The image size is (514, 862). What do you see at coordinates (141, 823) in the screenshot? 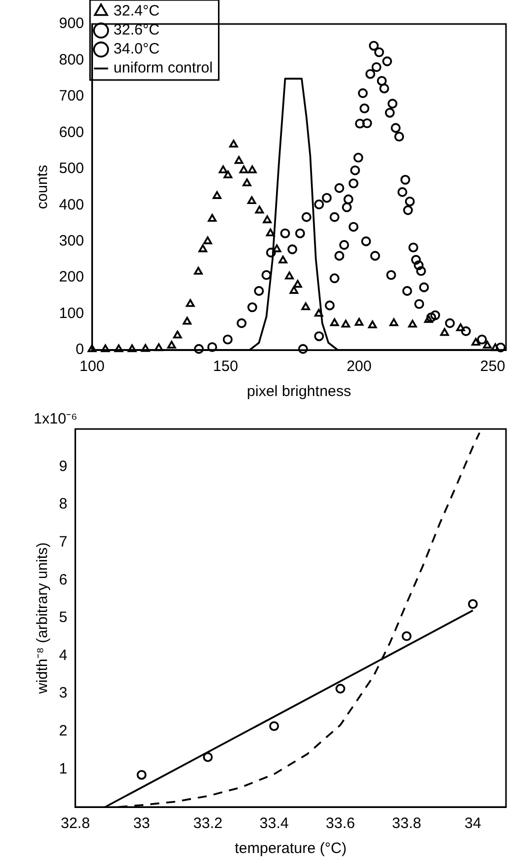
I see `x-tick-label: 33` at bounding box center [141, 823].